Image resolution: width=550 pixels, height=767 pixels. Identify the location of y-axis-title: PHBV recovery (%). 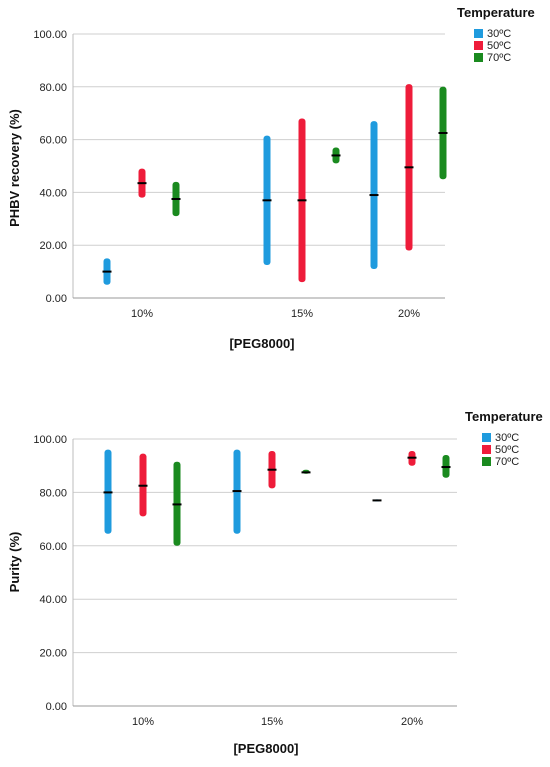
(14, 168).